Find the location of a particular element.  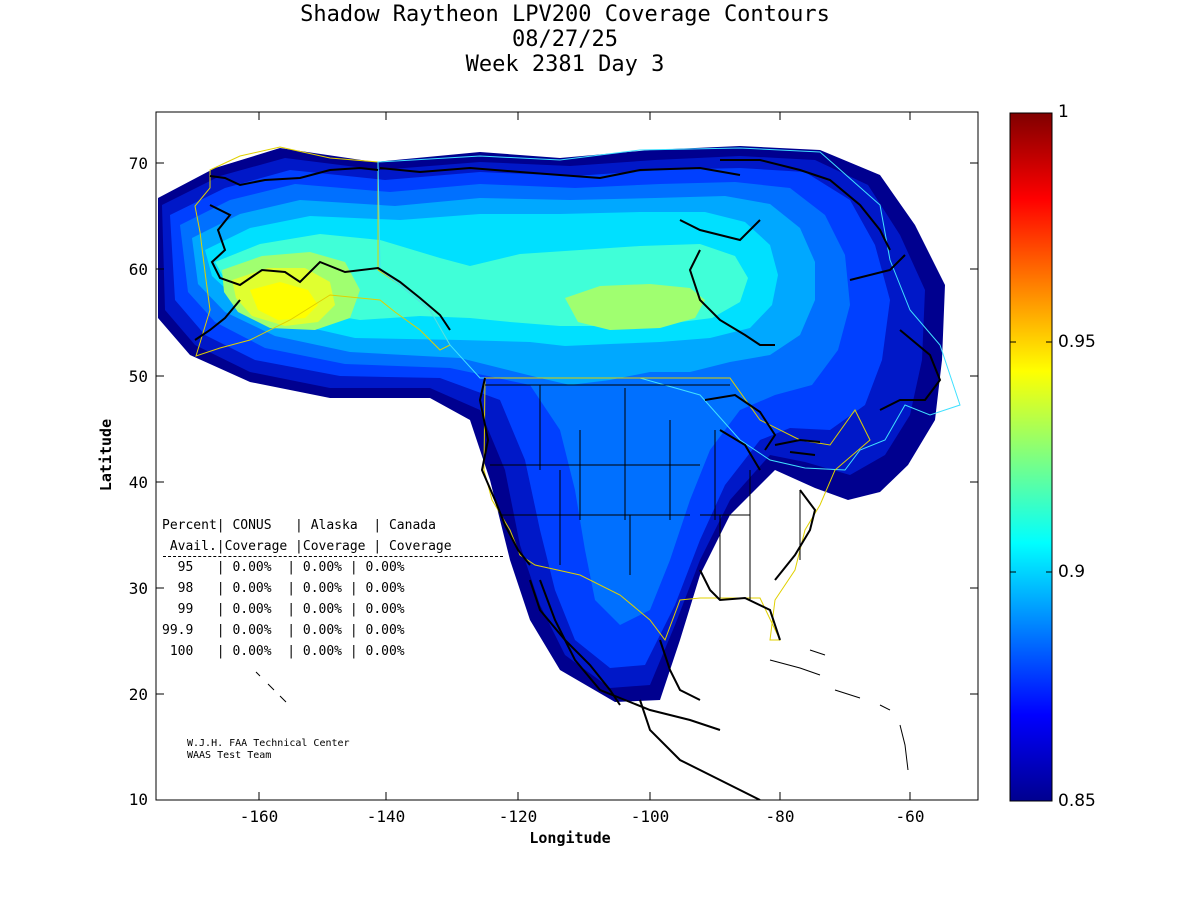

coverage-contour-092b is located at coordinates (635, 307).